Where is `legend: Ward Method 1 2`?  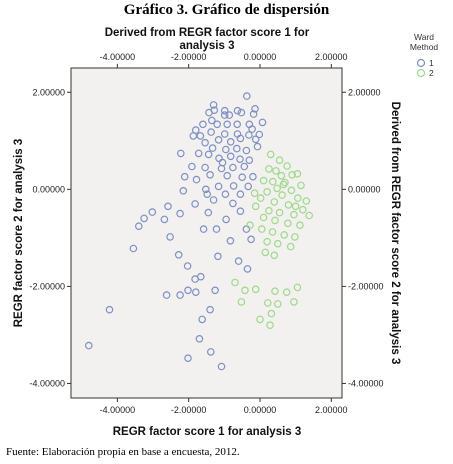 legend: Ward Method 1 2 is located at coordinates (424, 55).